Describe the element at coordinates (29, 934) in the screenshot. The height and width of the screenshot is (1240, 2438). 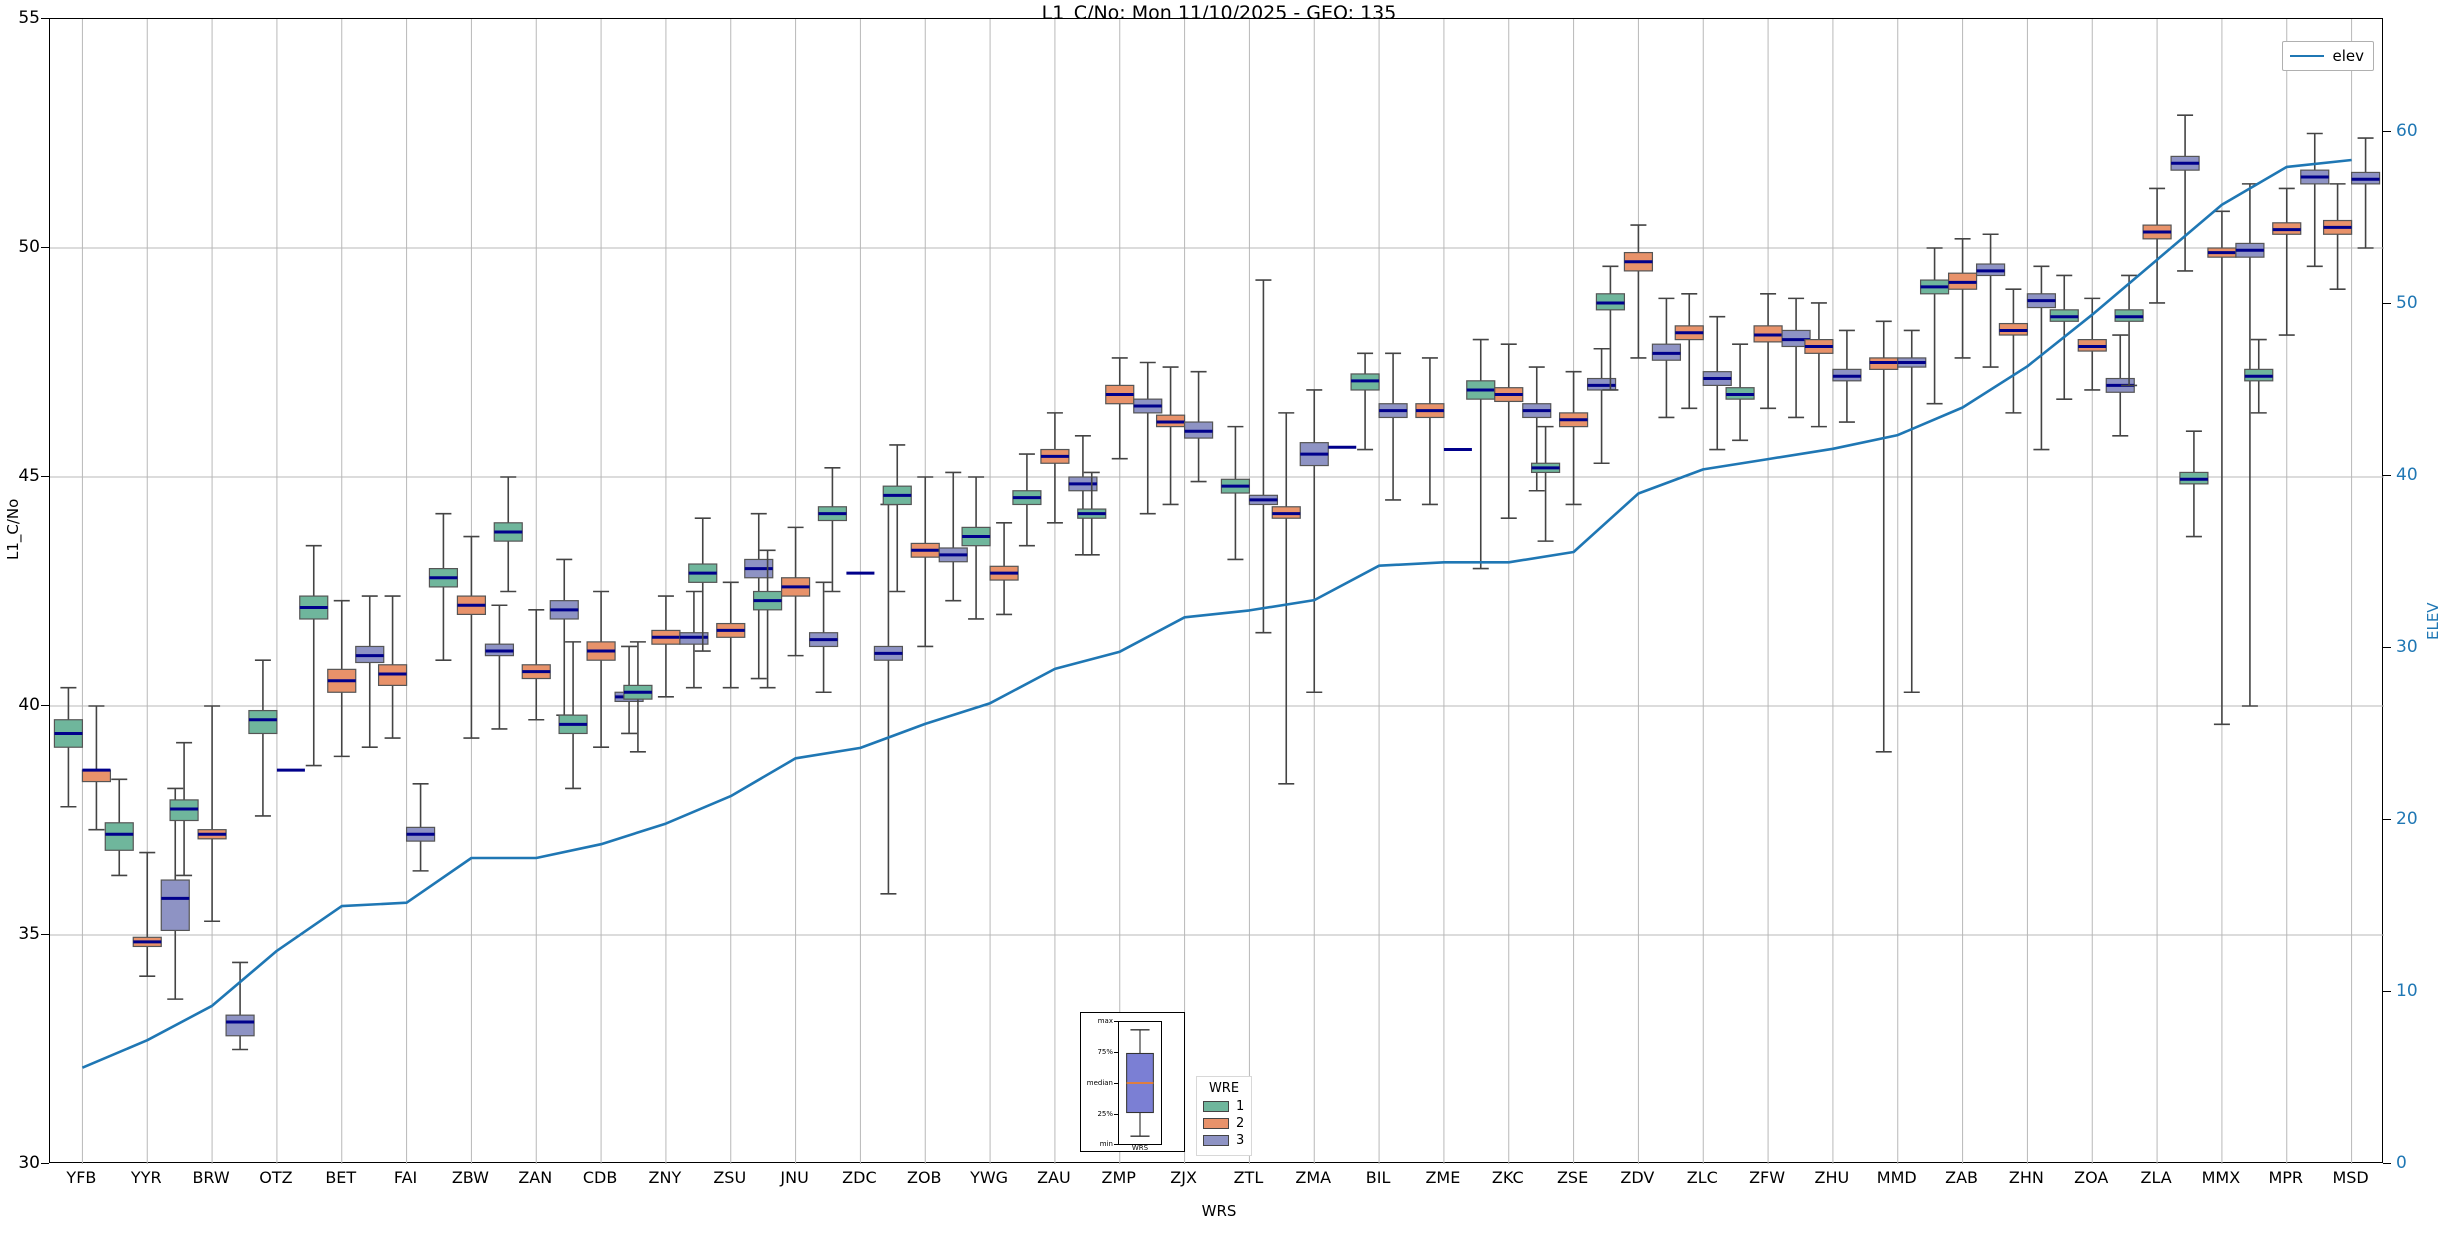
I see `y-tick-label: 35` at that location.